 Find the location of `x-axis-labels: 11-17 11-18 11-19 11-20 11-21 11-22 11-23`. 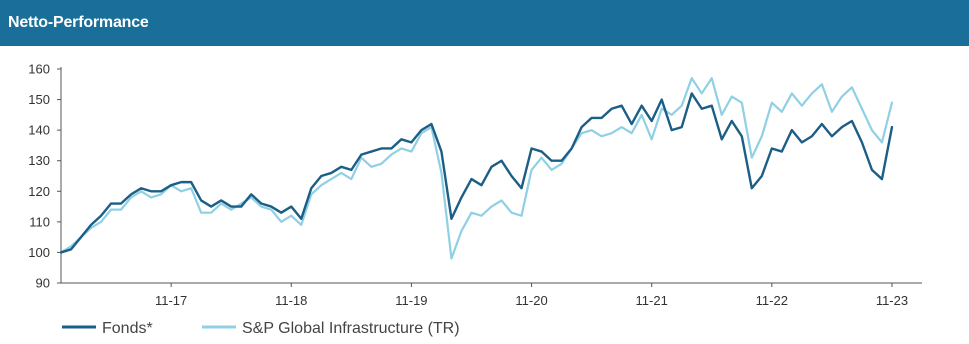

x-axis-labels: 11-17 11-18 11-19 11-20 11-21 11-22 11-23 is located at coordinates (531, 300).